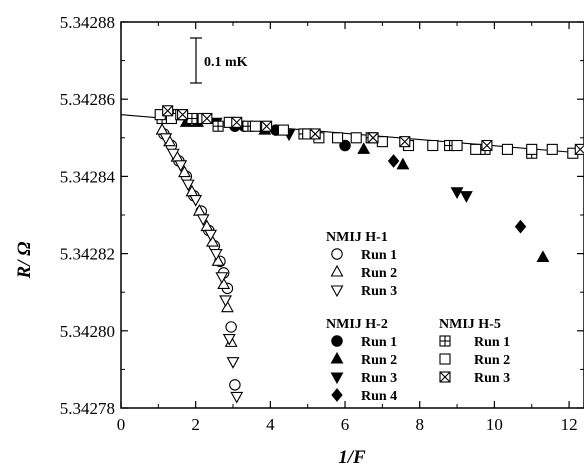 Image resolution: width=584 pixels, height=471 pixels. I want to click on legend-group-title: NMIJ H-1, so click(357, 237).